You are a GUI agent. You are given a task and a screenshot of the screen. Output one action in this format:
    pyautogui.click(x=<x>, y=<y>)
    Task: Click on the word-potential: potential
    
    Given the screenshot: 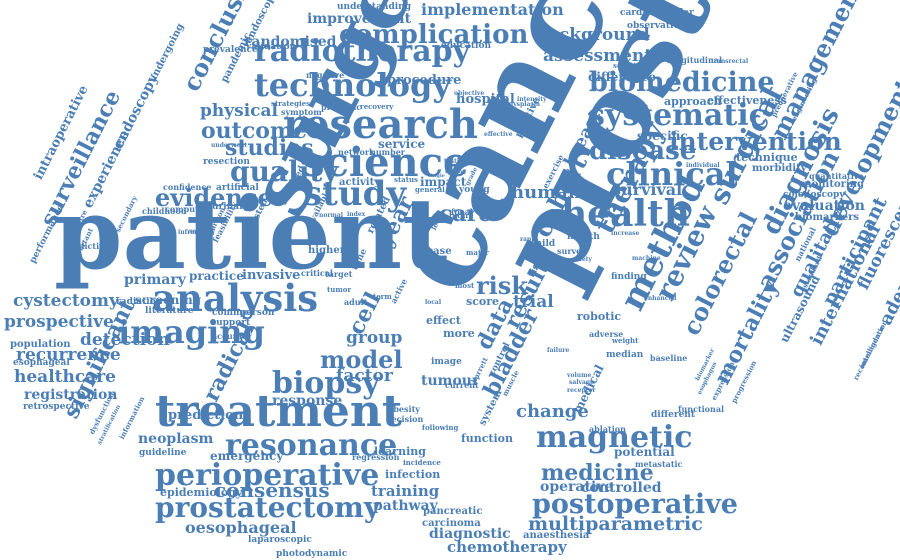 What is the action you would take?
    pyautogui.click(x=644, y=452)
    